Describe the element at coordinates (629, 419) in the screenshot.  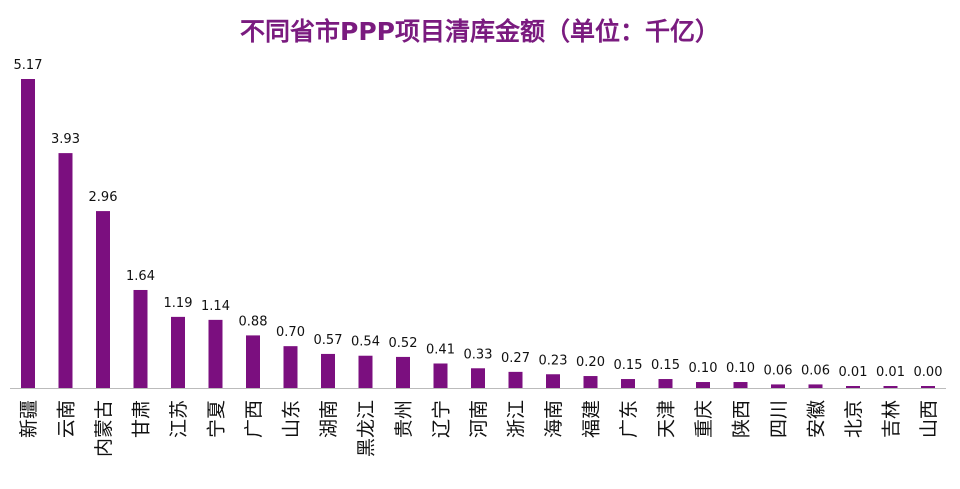
I see `x-tick-label: 广东` at that location.